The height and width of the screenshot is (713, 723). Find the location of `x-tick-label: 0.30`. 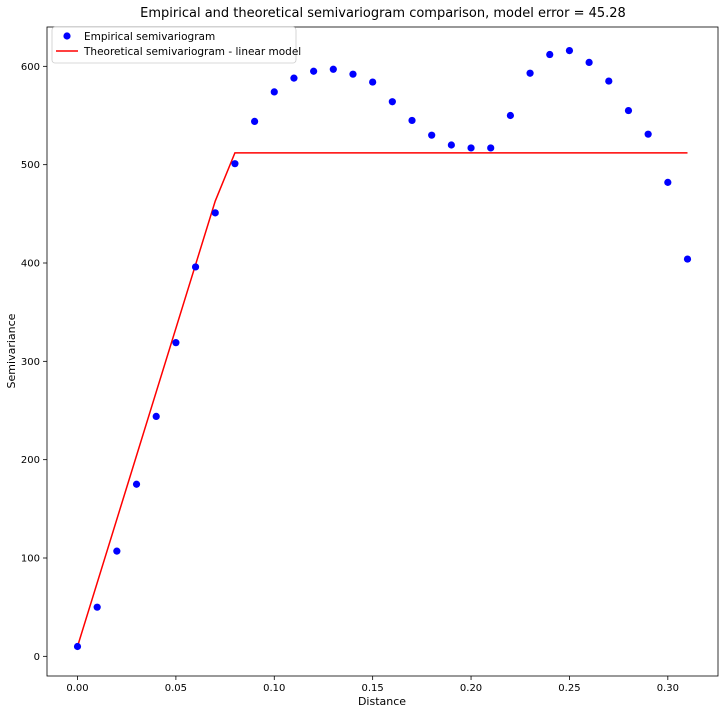

x-tick-label: 0.30 is located at coordinates (668, 688).